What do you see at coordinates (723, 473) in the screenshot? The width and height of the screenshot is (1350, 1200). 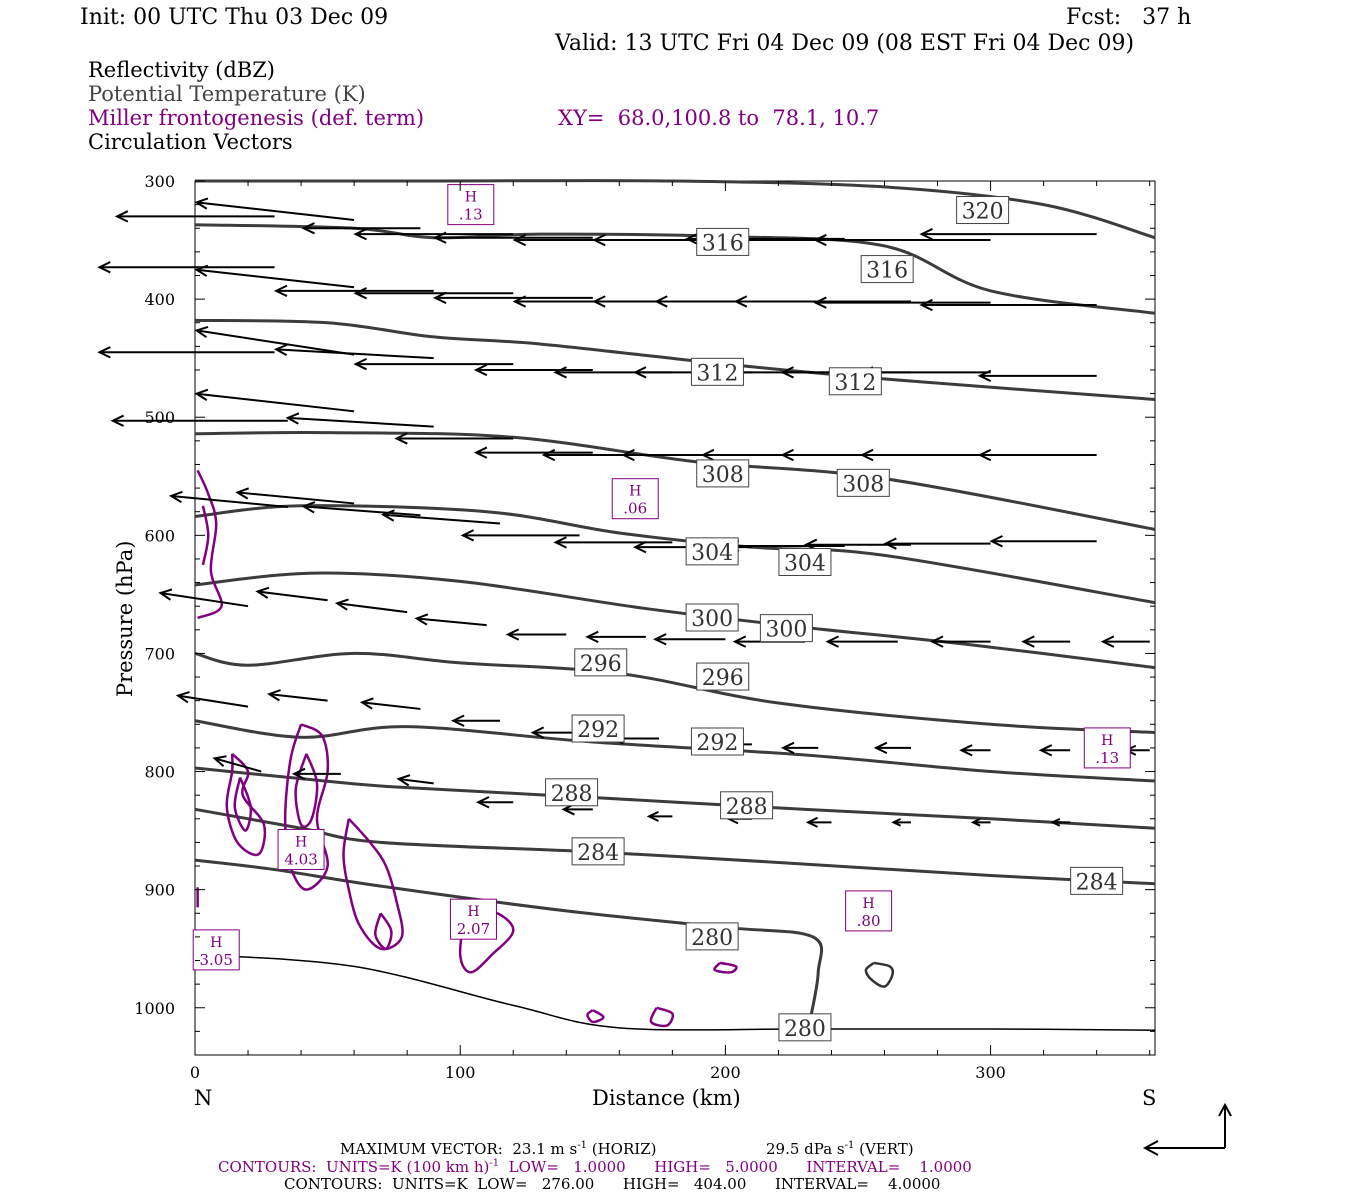 I see `theta-label-308: 308` at bounding box center [723, 473].